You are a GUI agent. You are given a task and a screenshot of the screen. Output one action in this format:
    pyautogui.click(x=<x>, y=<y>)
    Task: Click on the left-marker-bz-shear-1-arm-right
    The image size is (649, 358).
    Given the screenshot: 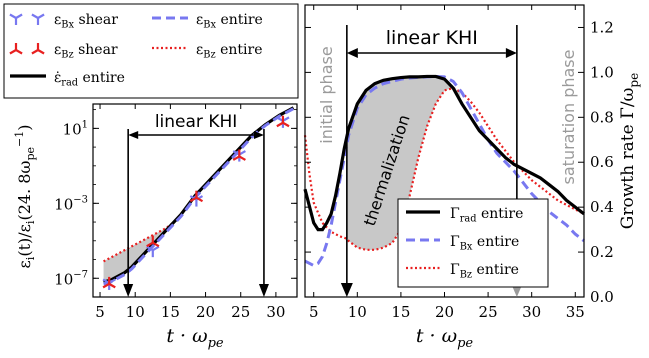 What is the action you would take?
    pyautogui.click(x=156, y=244)
    